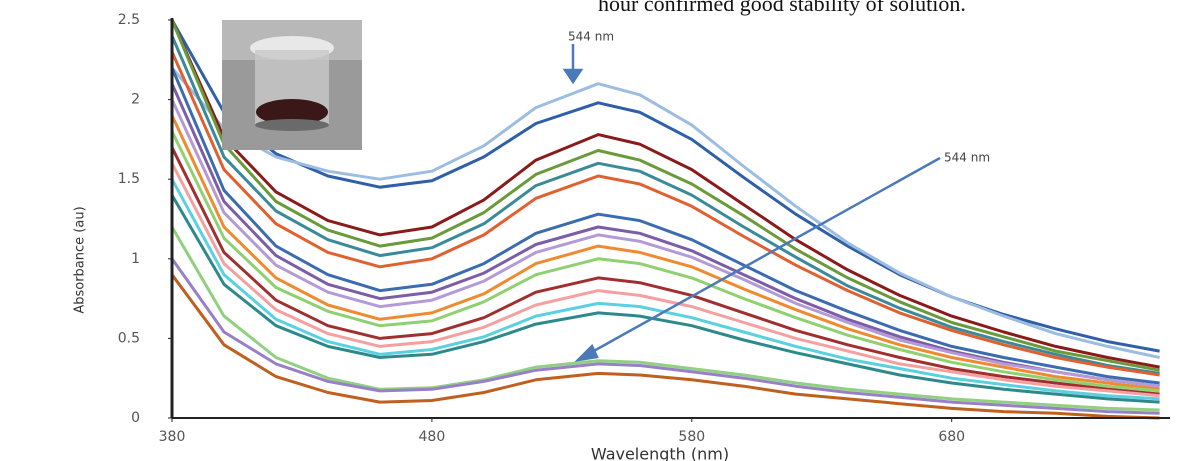 Image resolution: width=1197 pixels, height=461 pixels. What do you see at coordinates (129, 179) in the screenshot?
I see `y-tick-label: 1.5` at bounding box center [129, 179].